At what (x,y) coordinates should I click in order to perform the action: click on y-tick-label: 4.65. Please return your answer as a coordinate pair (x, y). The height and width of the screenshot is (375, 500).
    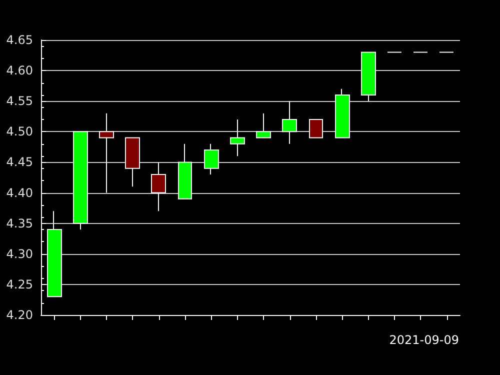
    Looking at the image, I should click on (19, 40).